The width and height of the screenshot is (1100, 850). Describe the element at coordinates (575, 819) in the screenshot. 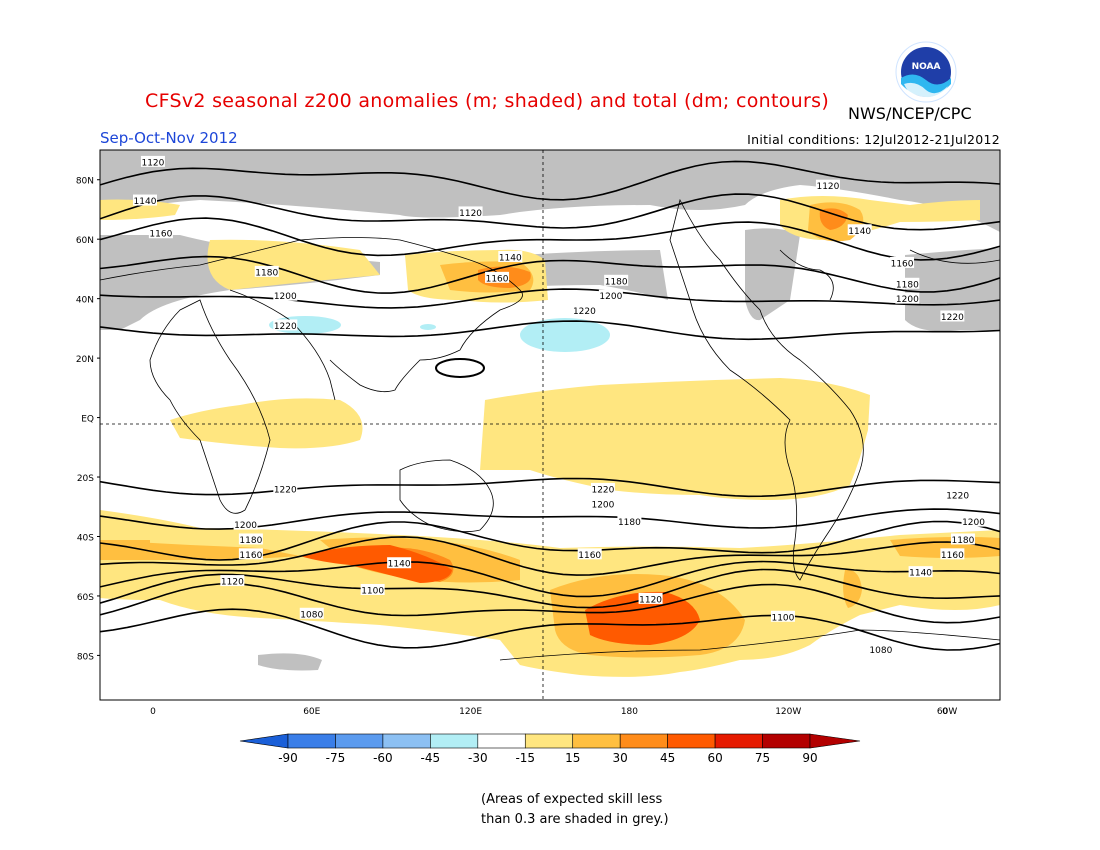

I see `skill-note-line2: than 0.3 are shaded in grey.)` at that location.